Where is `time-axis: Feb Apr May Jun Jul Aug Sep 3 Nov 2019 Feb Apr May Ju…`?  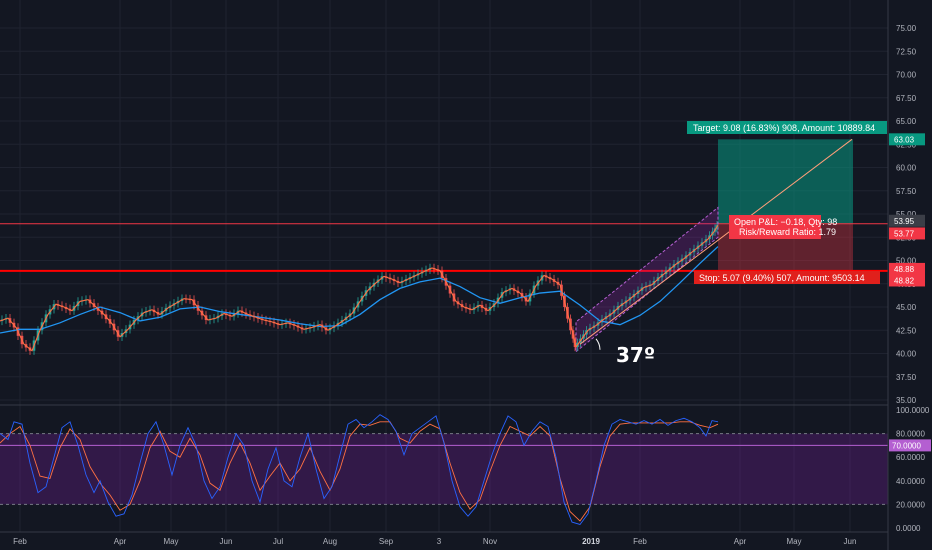
time-axis: Feb Apr May Jun Jul Aug Sep 3 Nov 2019 Feb Apr May Ju… is located at coordinates (434, 541).